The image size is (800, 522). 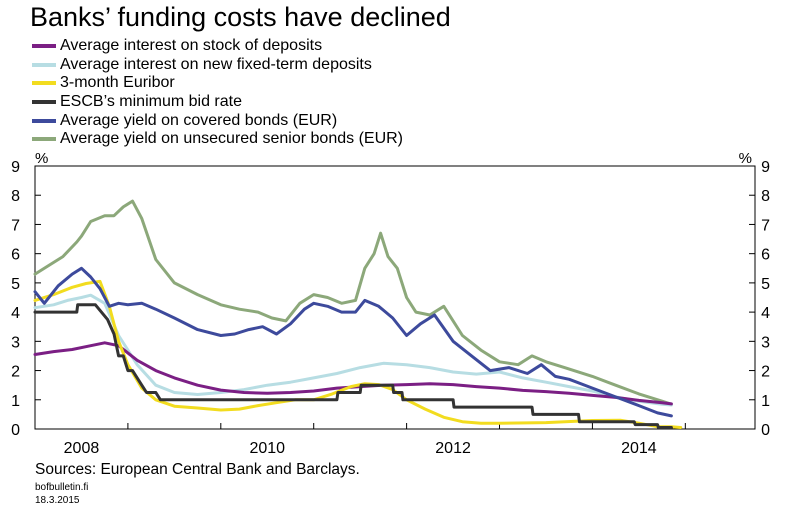 What do you see at coordinates (217, 83) in the screenshot?
I see `legend-item: 3-month Euribor` at bounding box center [217, 83].